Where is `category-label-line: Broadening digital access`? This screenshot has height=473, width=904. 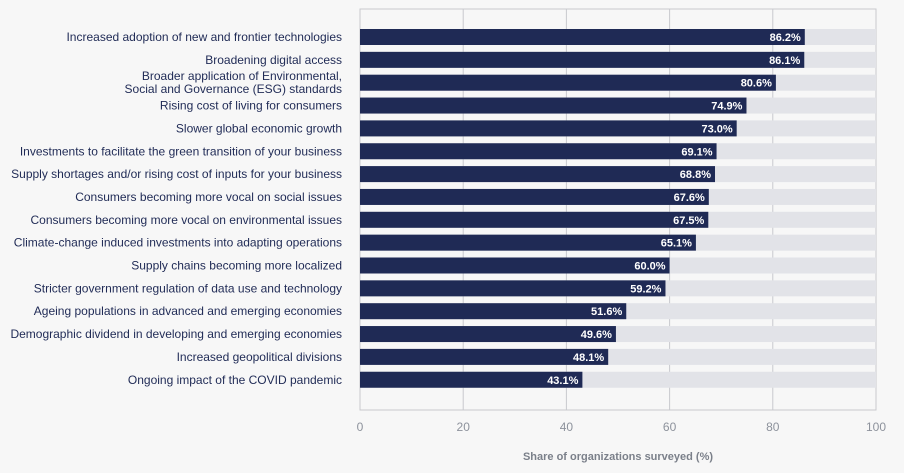 category-label-line: Broadening digital access is located at coordinates (273, 60).